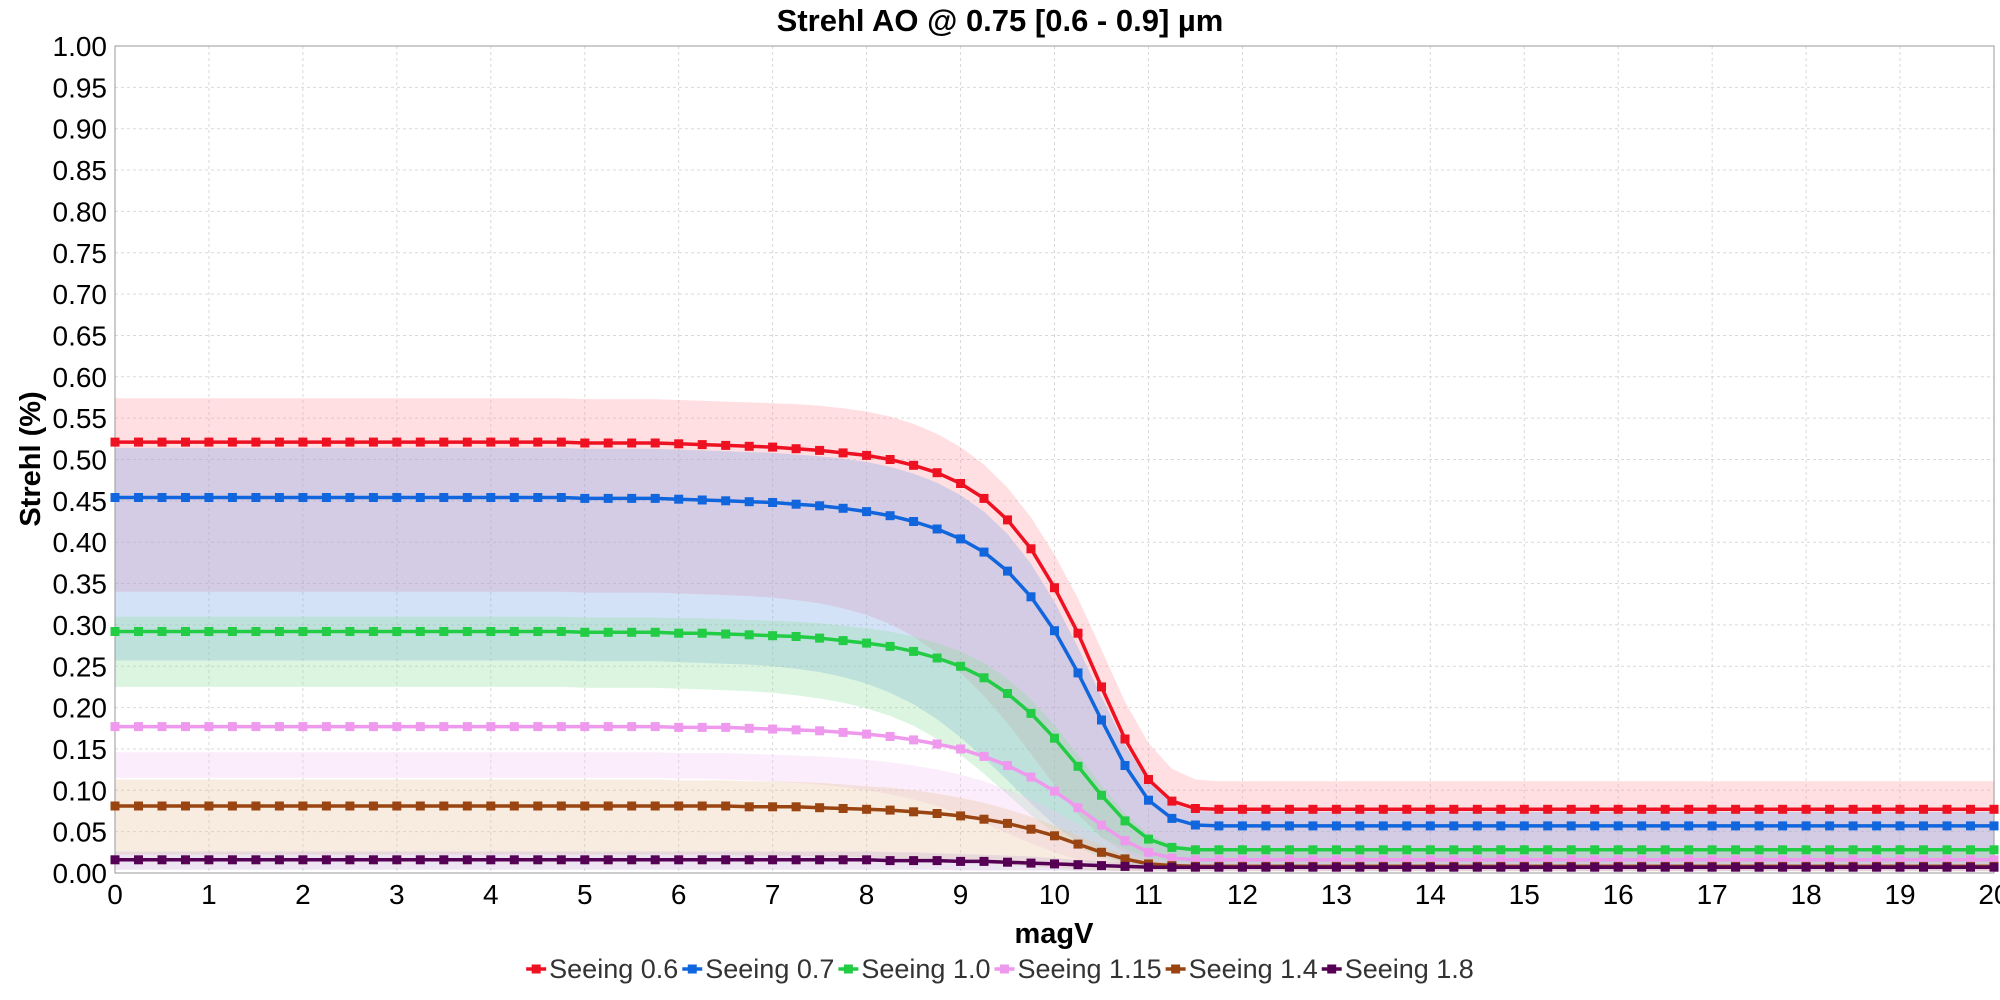 Image resolution: width=2000 pixels, height=1000 pixels. What do you see at coordinates (491, 894) in the screenshot?
I see `x-tick-label: 4` at bounding box center [491, 894].